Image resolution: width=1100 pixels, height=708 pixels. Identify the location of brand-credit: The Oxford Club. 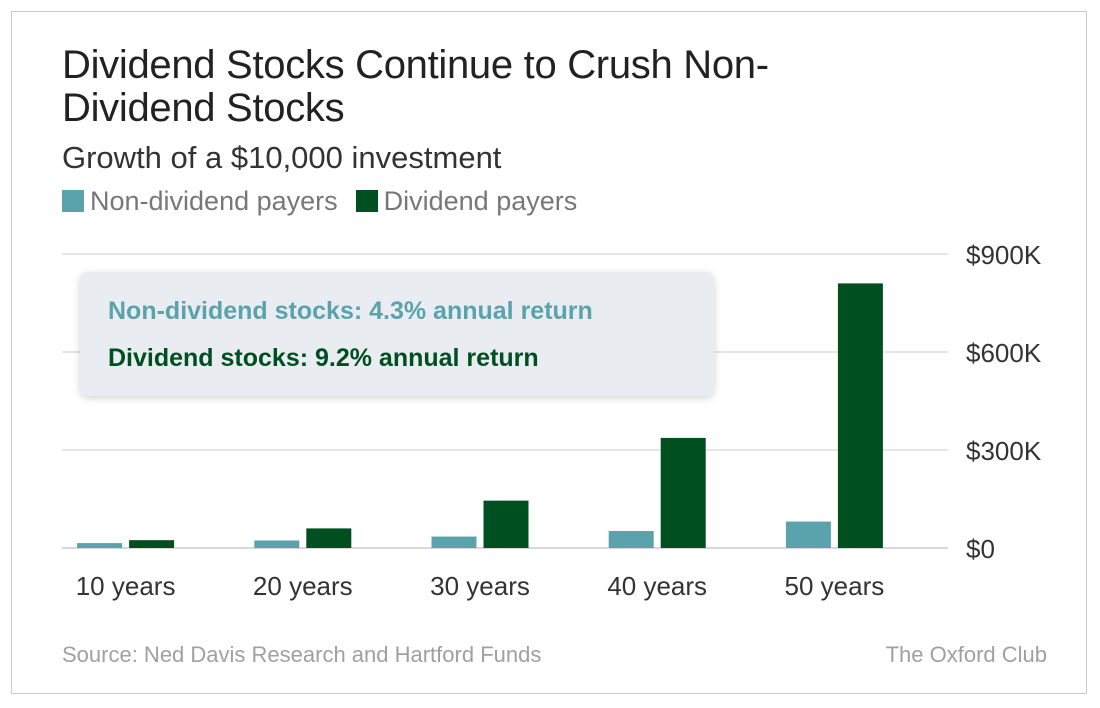
(966, 654).